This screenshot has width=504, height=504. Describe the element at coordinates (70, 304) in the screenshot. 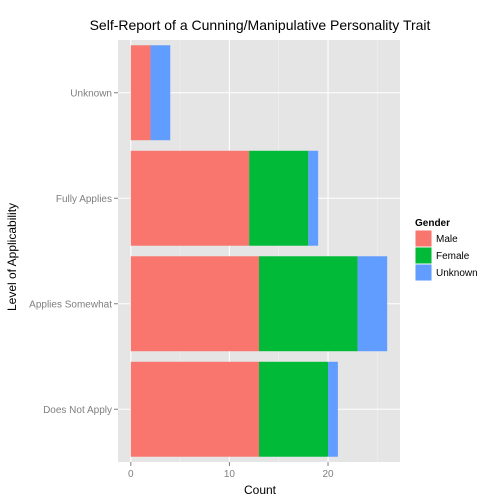

I see `y-tick-label: Applies Somewhat` at that location.